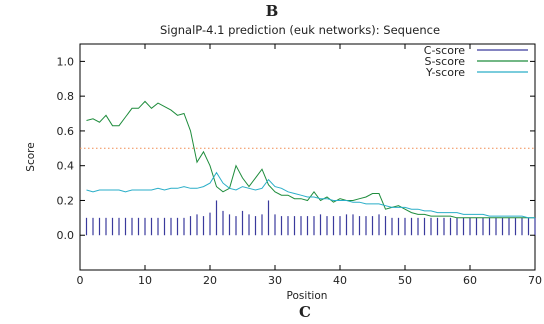 This screenshot has height=324, width=544. What do you see at coordinates (80, 280) in the screenshot?
I see `x-tick-label: 0` at bounding box center [80, 280].